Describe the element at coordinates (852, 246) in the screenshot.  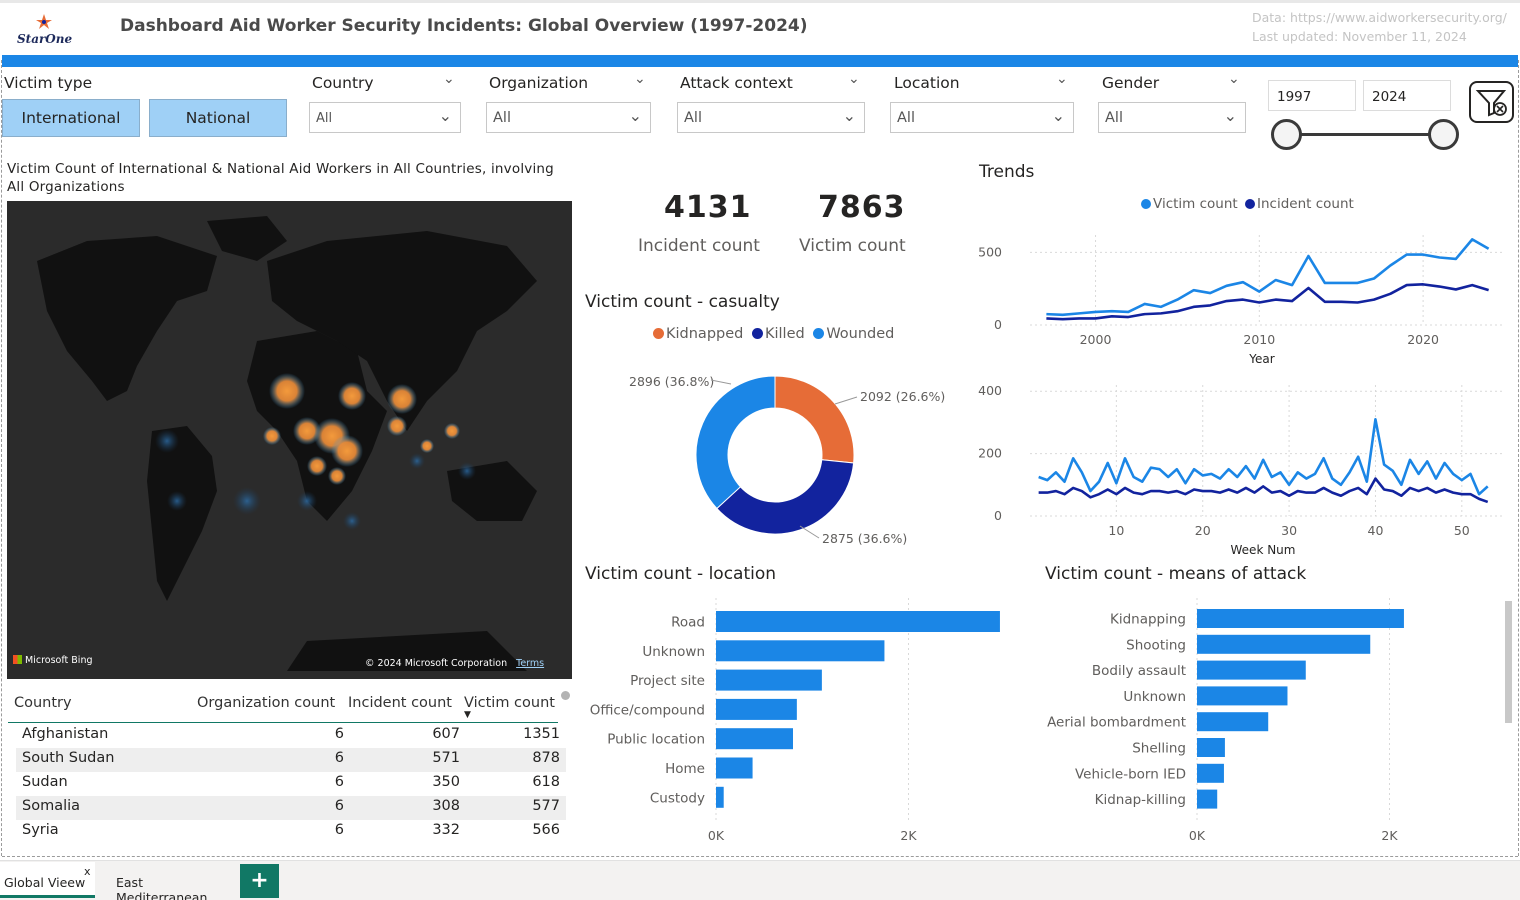
I see `victim-count-label: Victim count` at that location.